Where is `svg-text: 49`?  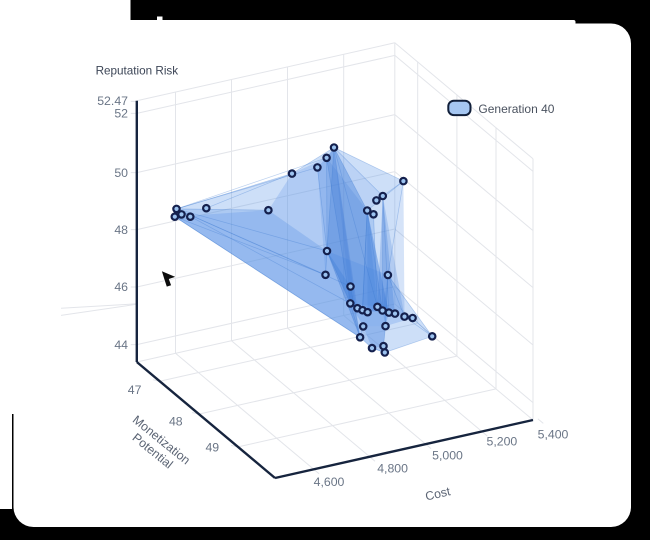 svg-text: 49 is located at coordinates (212, 448).